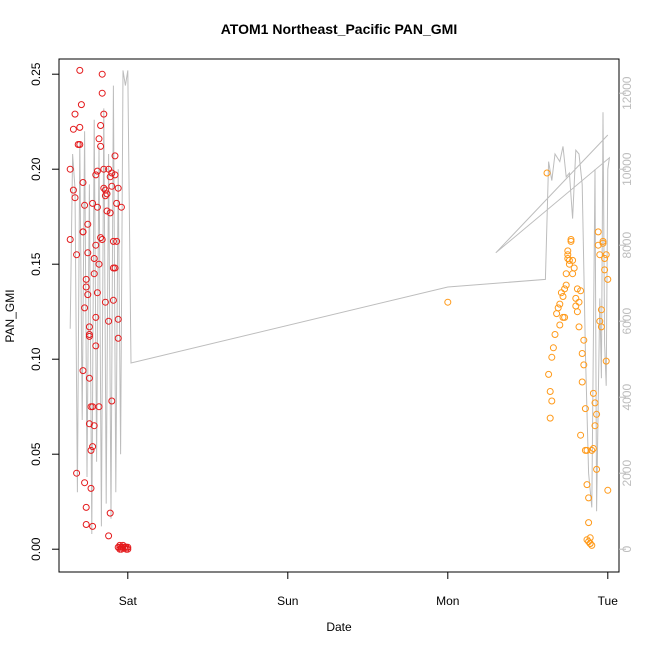 The image size is (650, 650). What do you see at coordinates (339, 627) in the screenshot?
I see `x-axis-label: Date` at bounding box center [339, 627].